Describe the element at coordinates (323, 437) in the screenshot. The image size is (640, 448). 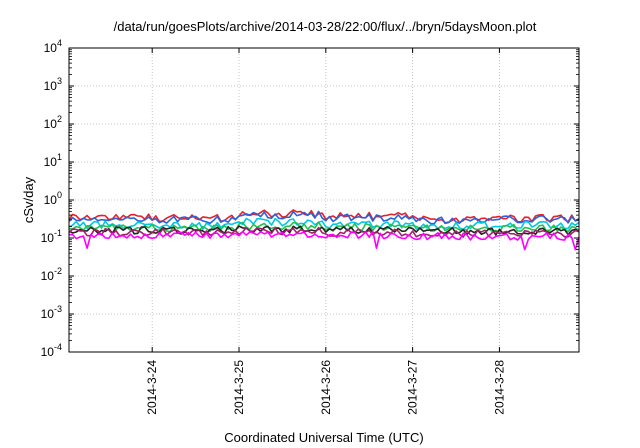
I see `x-axis-label: Coordinated Universal Time (UTC)` at that location.